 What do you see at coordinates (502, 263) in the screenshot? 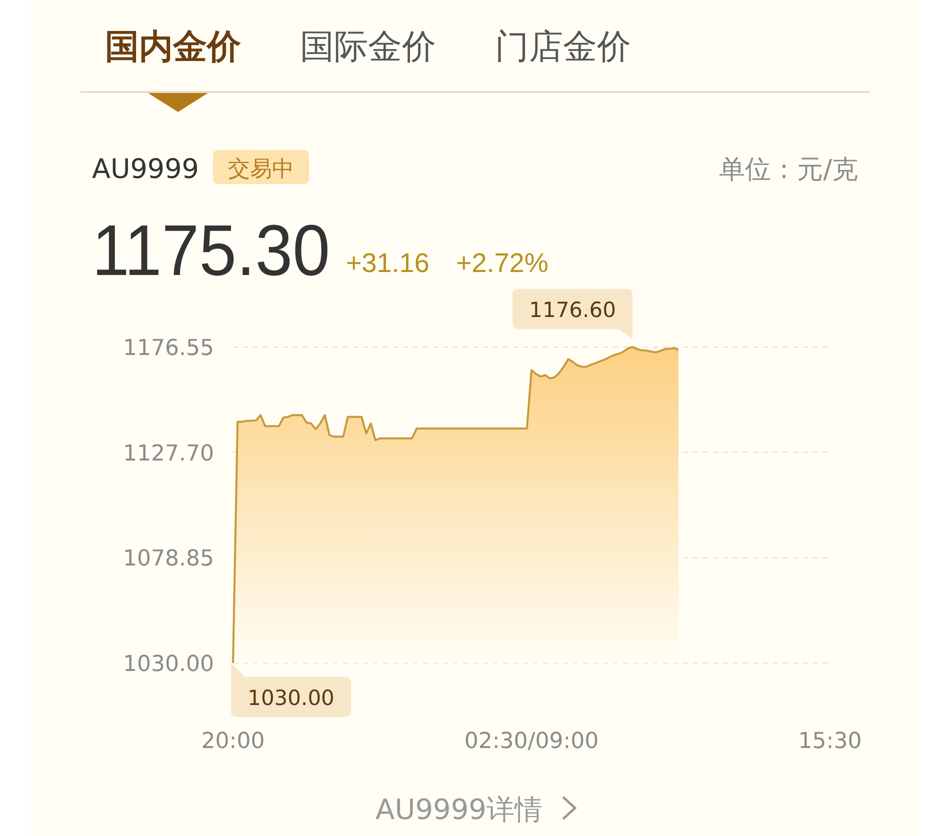
I see `text: +2.72%` at bounding box center [502, 263].